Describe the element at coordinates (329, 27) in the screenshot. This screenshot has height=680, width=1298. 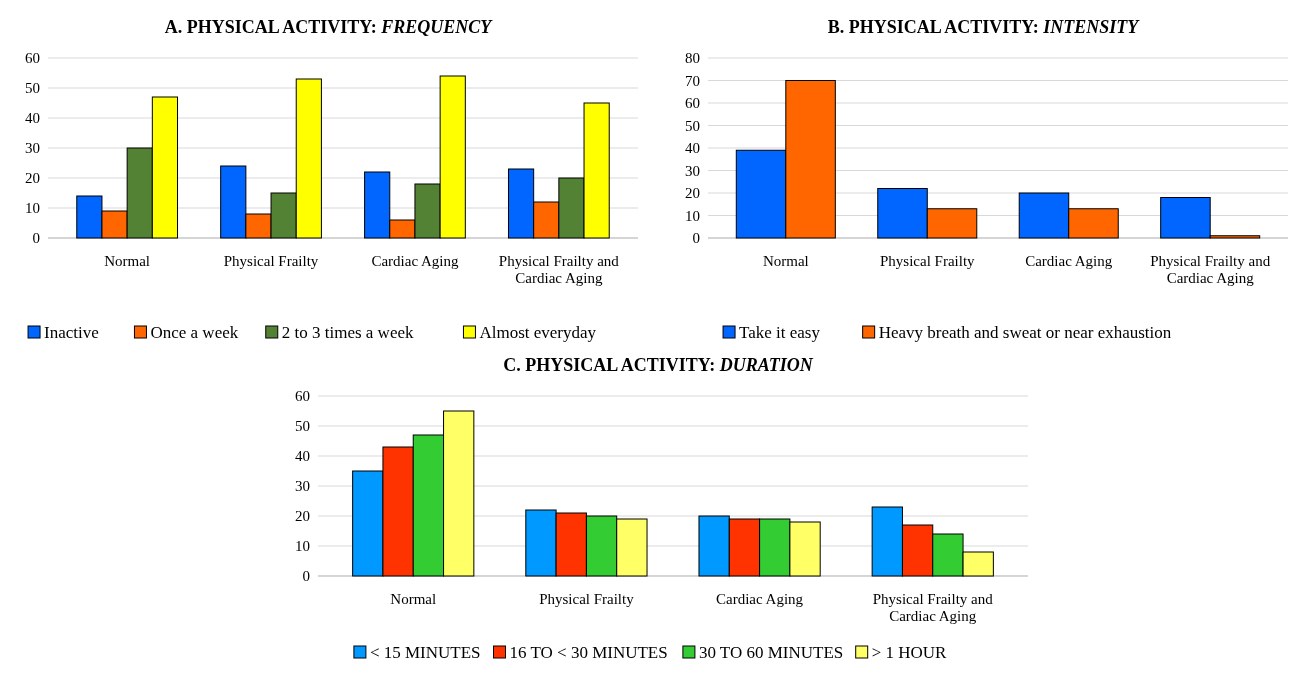
I see `chart-title: A. PHYSICAL ACTIVITY: FREQUENCY` at that location.